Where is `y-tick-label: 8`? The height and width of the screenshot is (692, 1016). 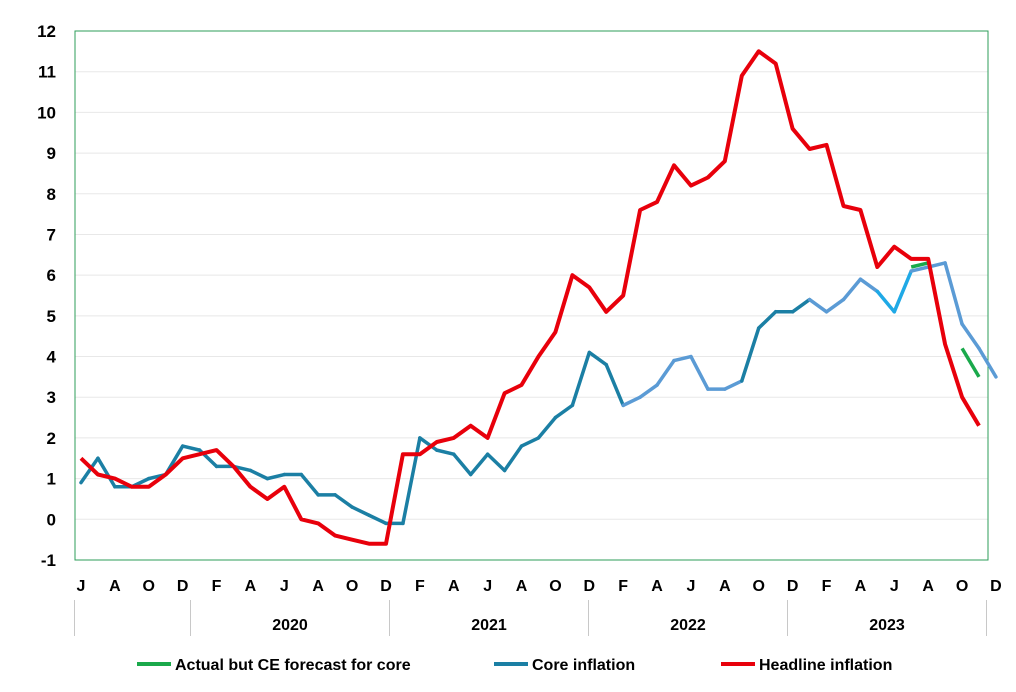 y-tick-label: 8 is located at coordinates (51, 194).